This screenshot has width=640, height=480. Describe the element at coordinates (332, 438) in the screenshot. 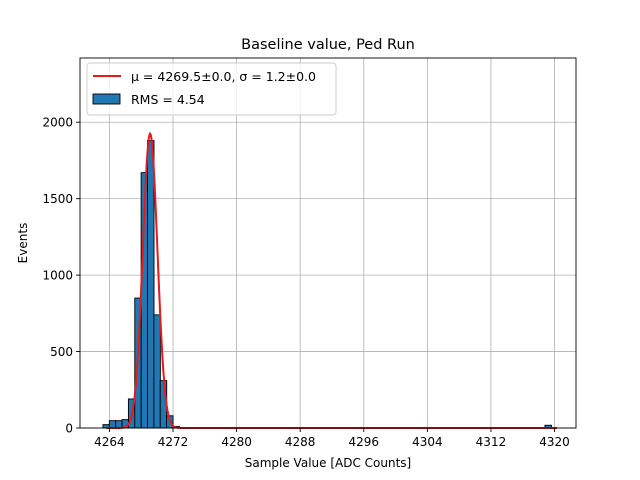

I see `x-axis-ticks: 4264 4272 4280 4288 4296 4304 4312 4320` at that location.